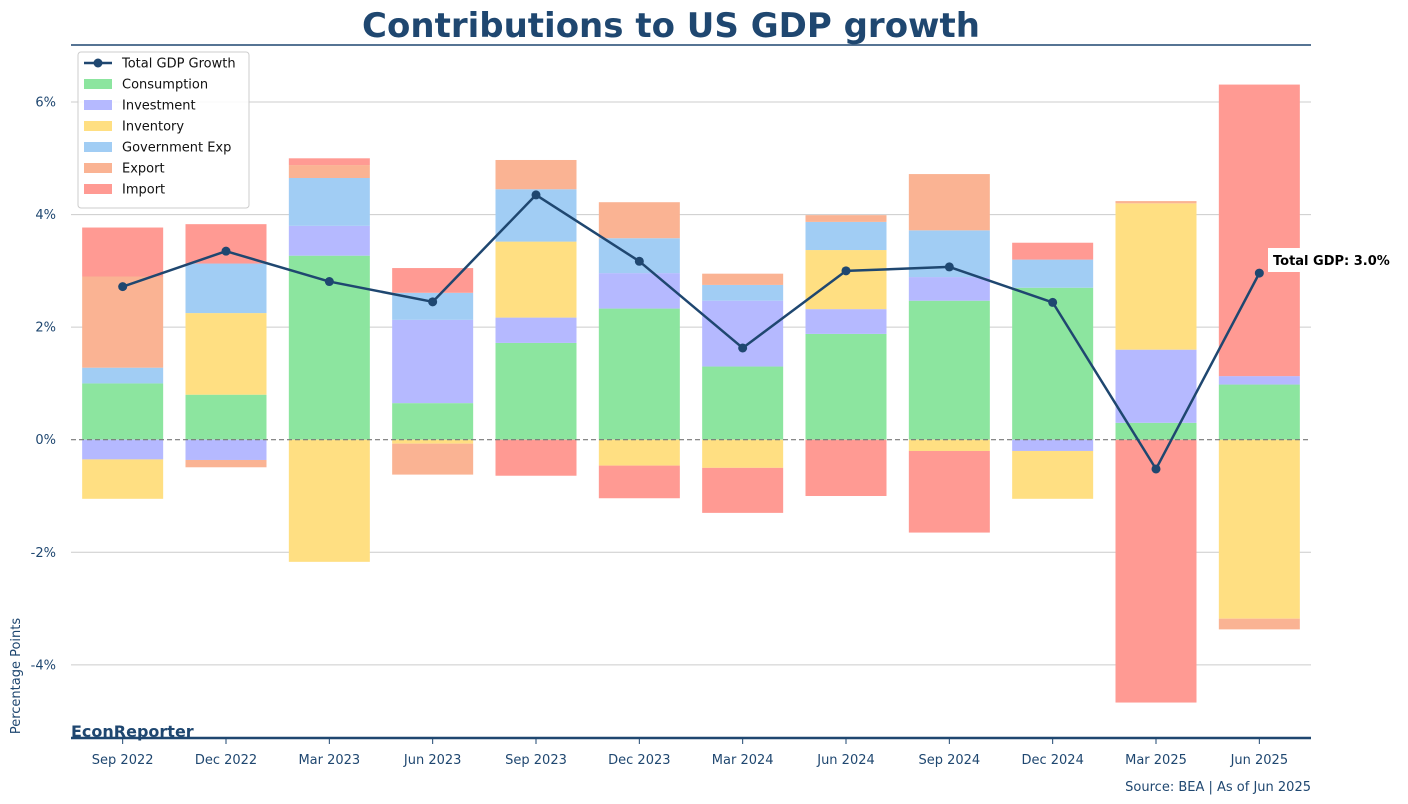  Describe the element at coordinates (178, 64) in the screenshot. I see `legend-label: Total GDP Growth` at that location.